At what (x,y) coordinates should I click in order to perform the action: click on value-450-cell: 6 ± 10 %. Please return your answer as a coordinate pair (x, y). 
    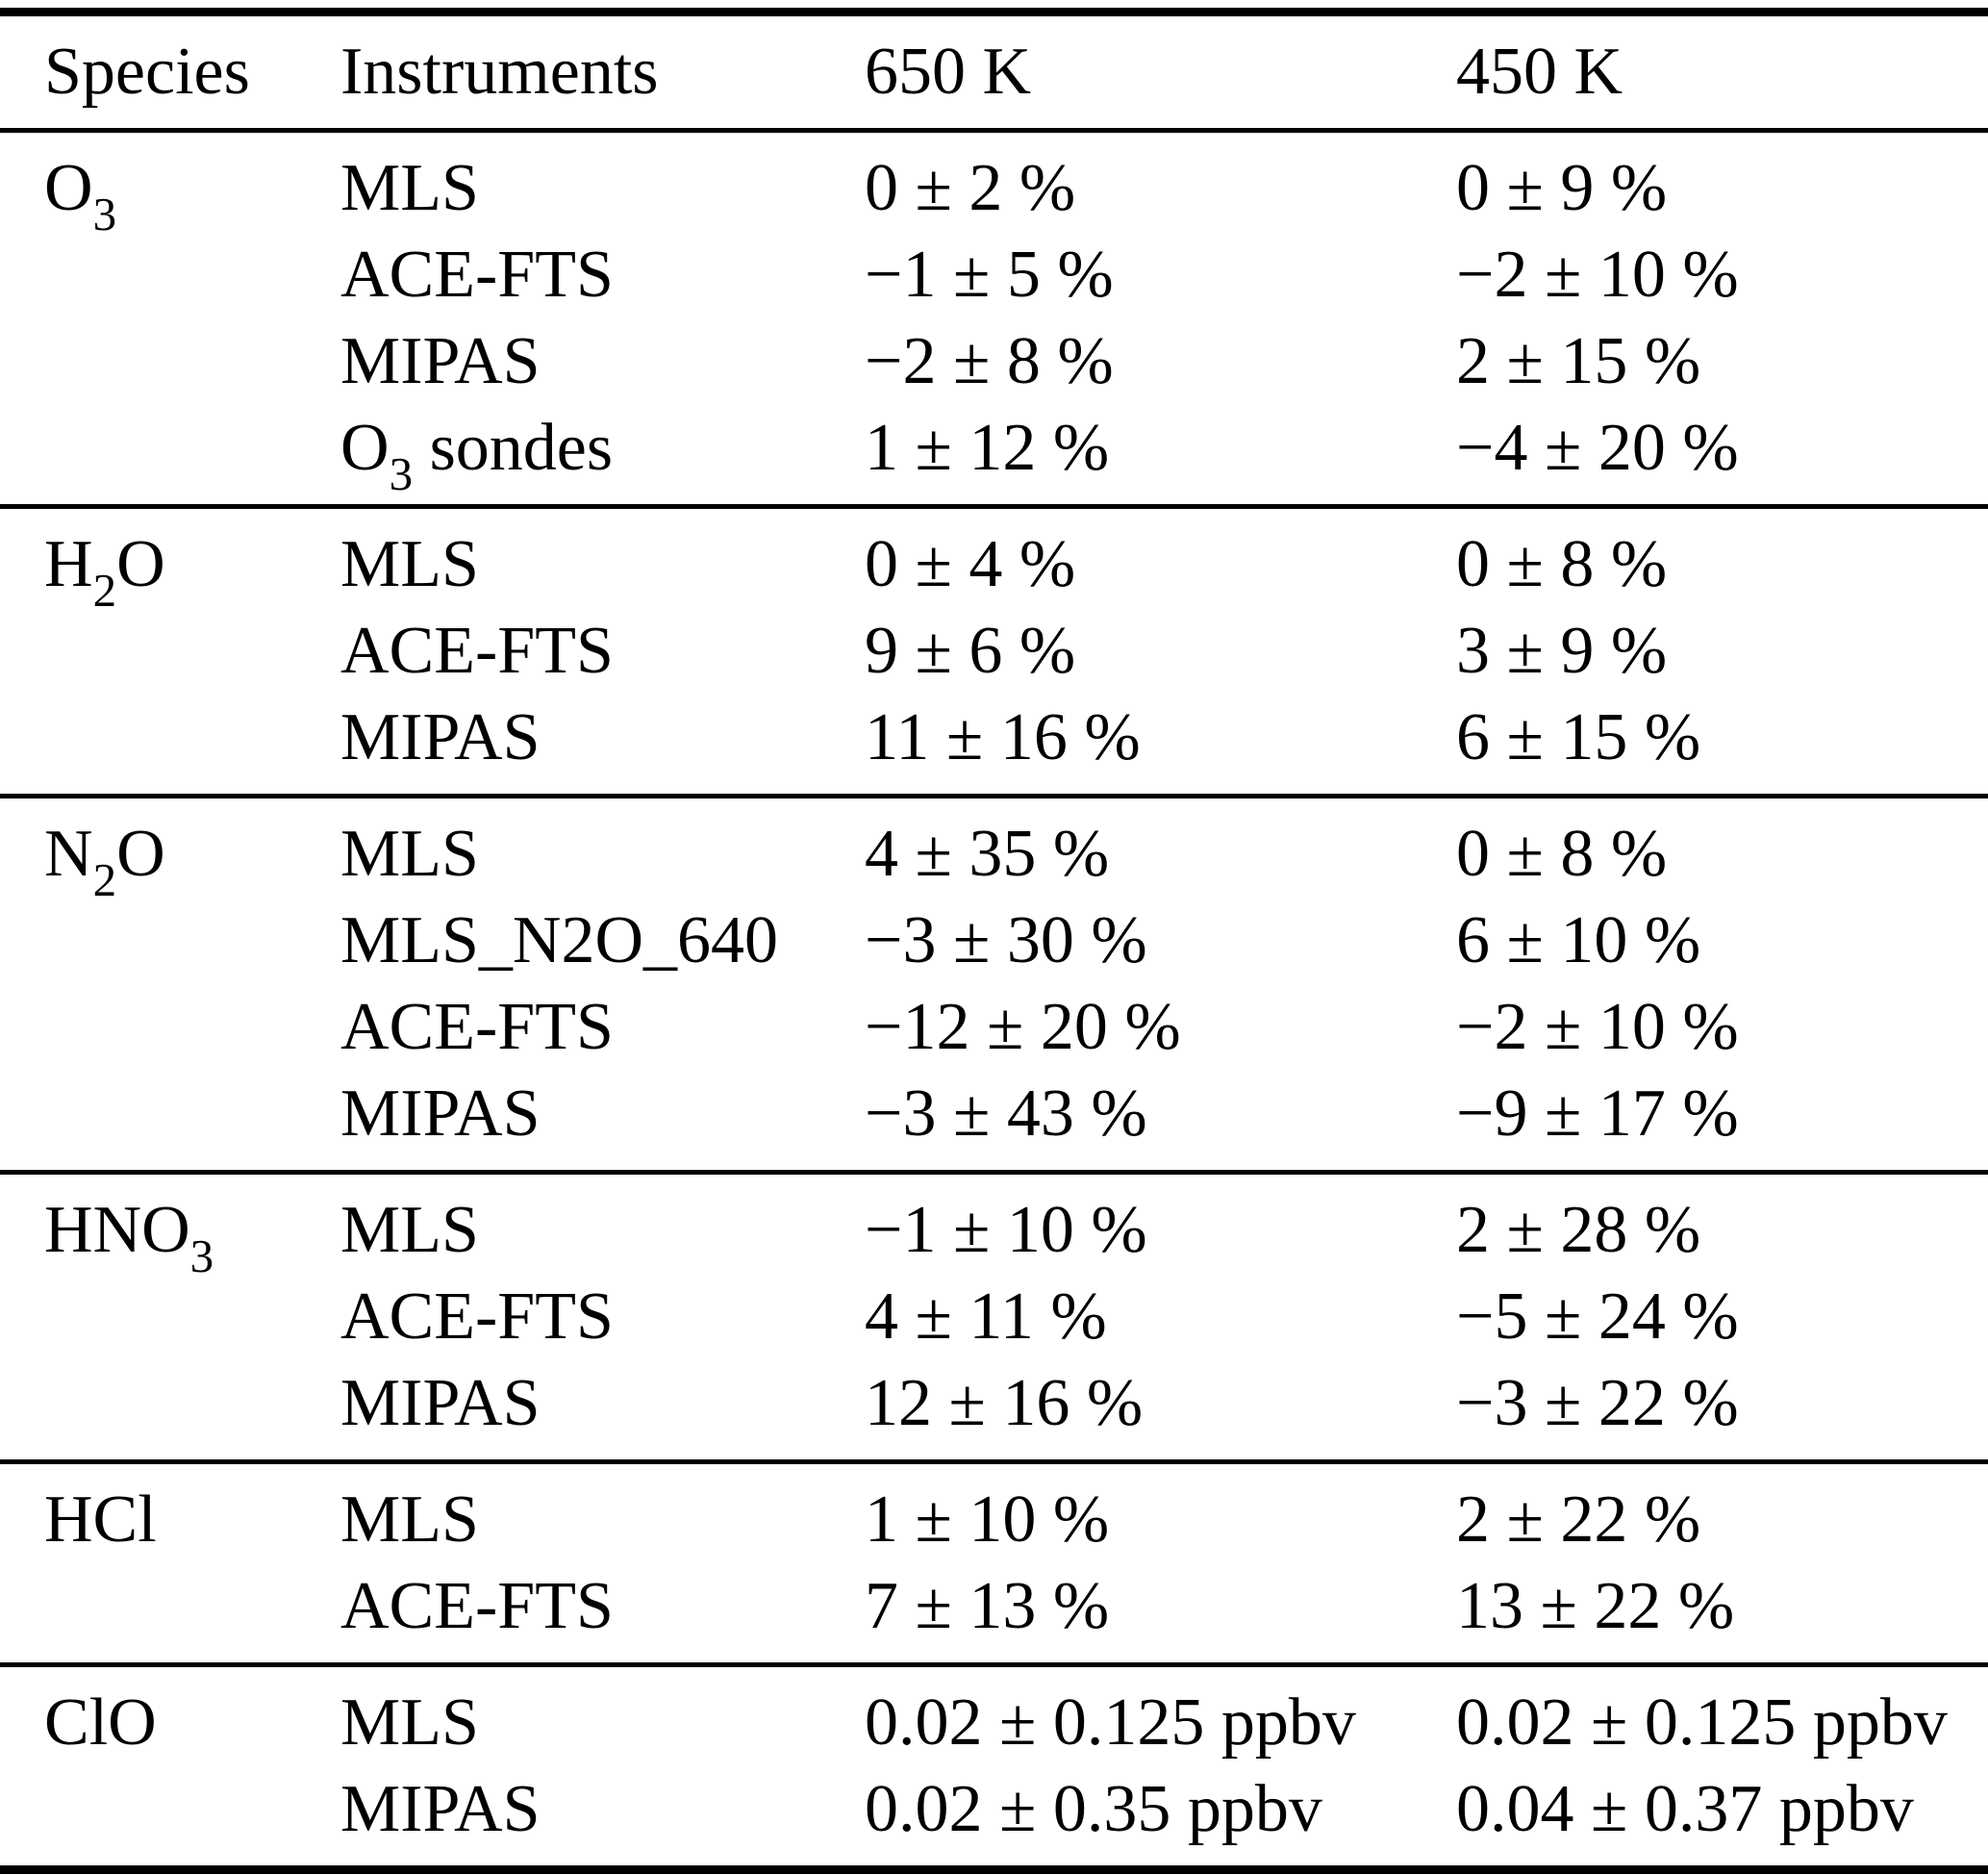
    Looking at the image, I should click on (1578, 940).